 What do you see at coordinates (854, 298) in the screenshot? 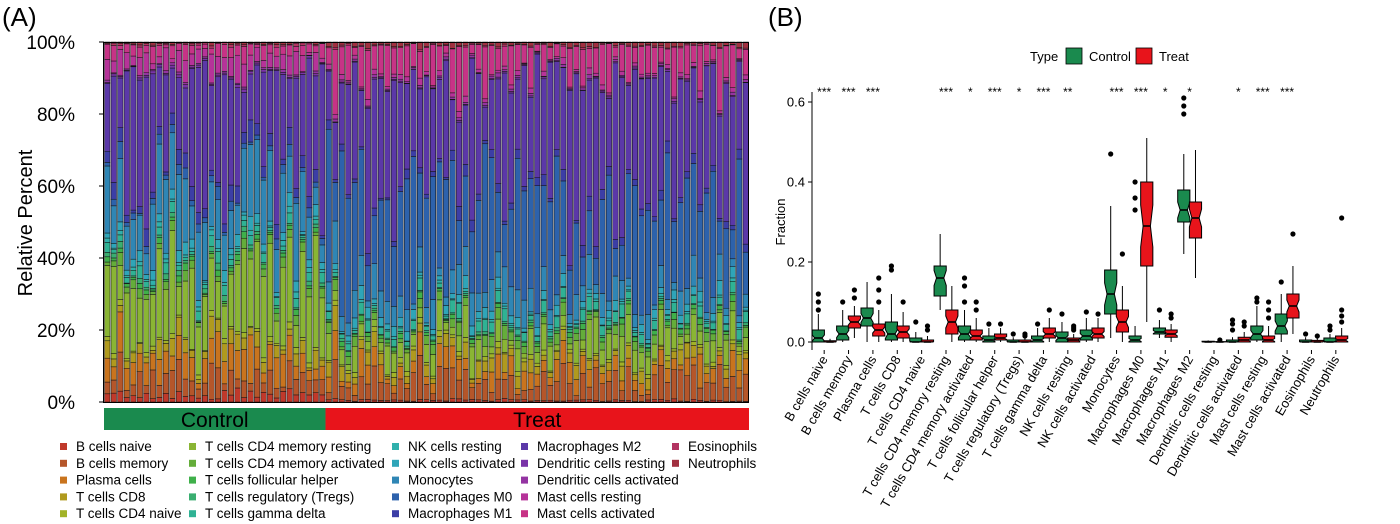
I see `outlier-point` at bounding box center [854, 298].